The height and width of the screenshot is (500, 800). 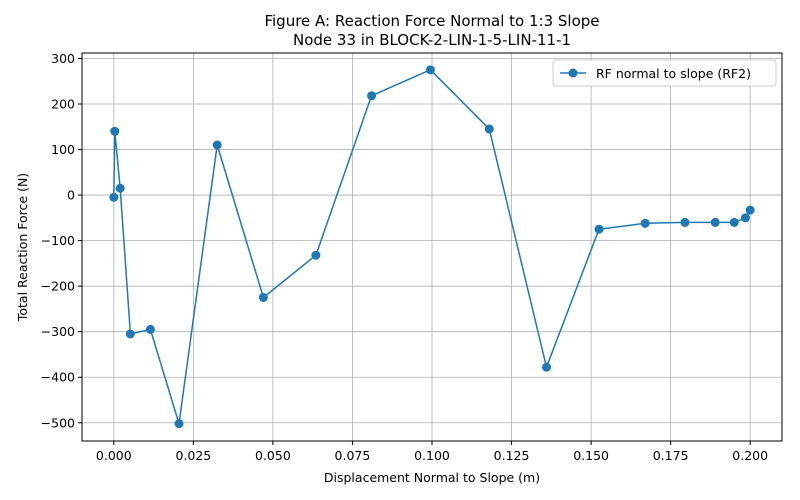 I want to click on y-tick-label: −300, so click(x=58, y=331).